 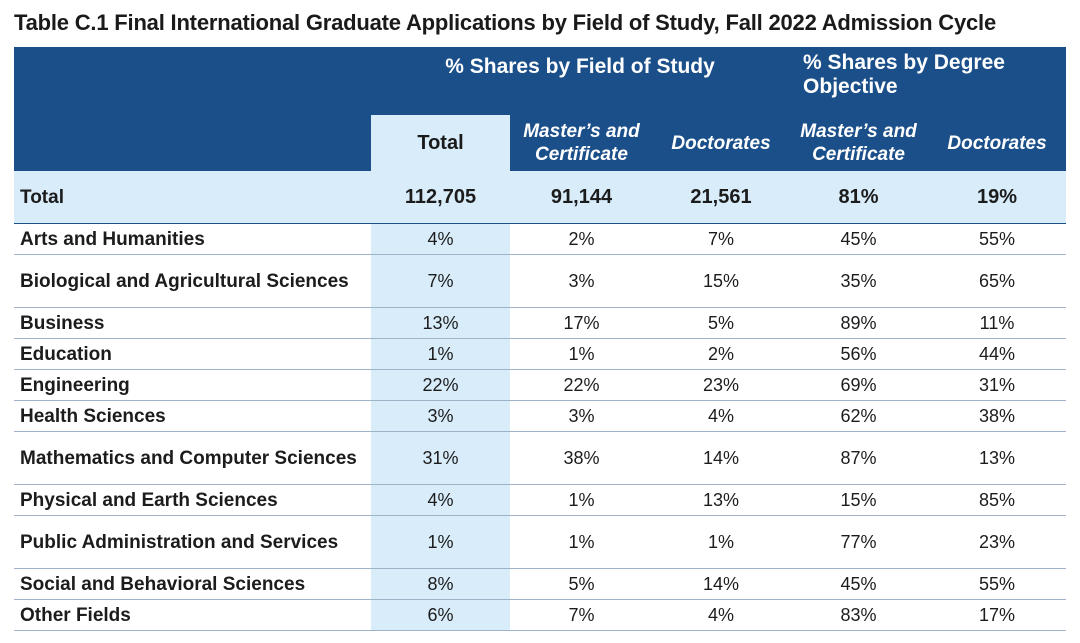 I want to click on degree-doctorates-share-cell: 11%, so click(x=997, y=323).